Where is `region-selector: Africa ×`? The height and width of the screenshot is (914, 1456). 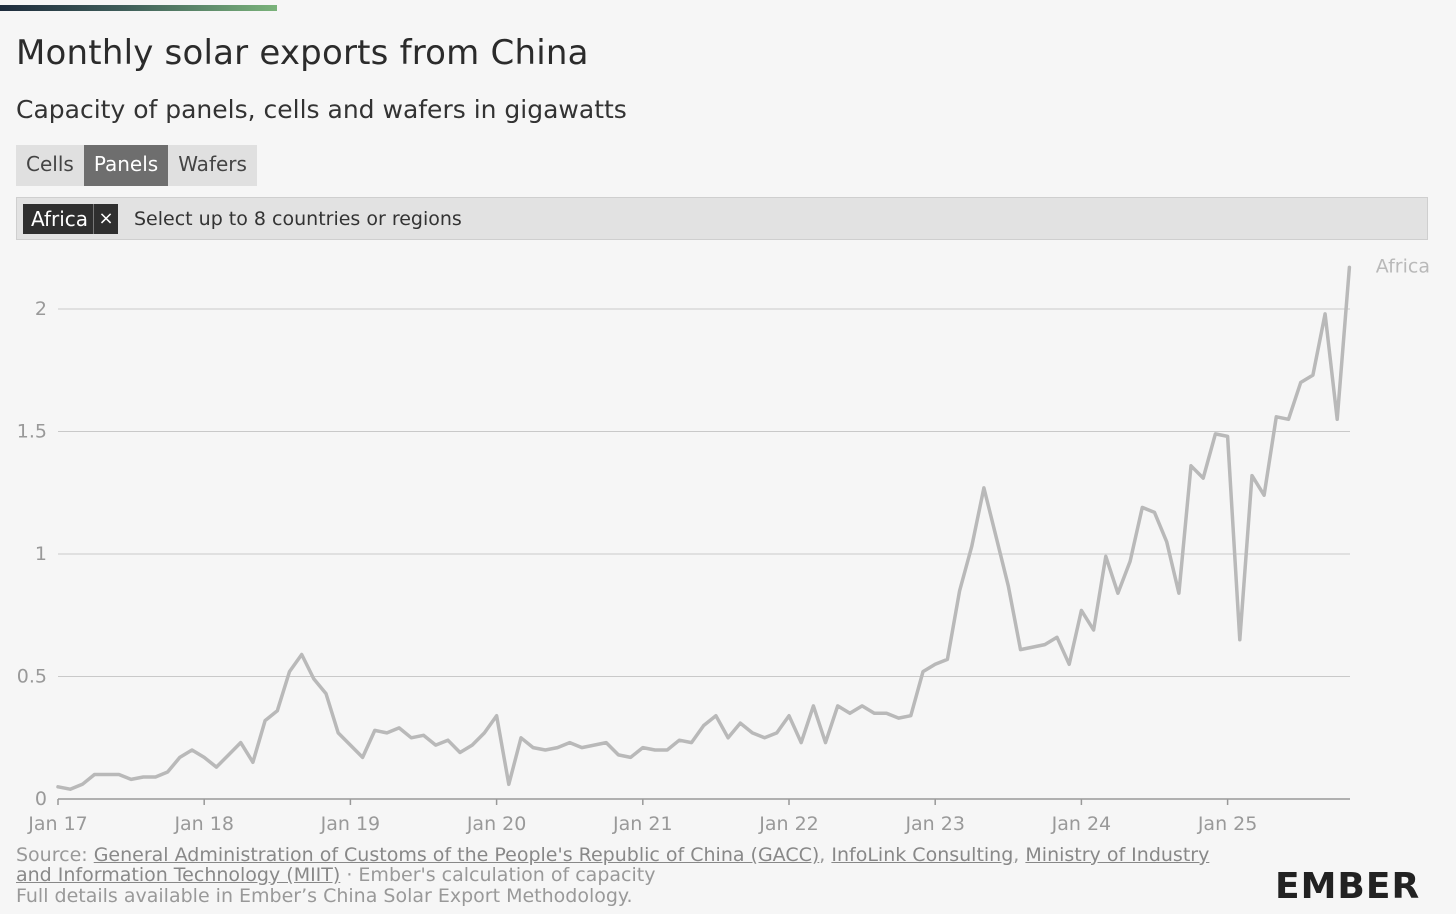
region-selector: Africa × is located at coordinates (722, 218).